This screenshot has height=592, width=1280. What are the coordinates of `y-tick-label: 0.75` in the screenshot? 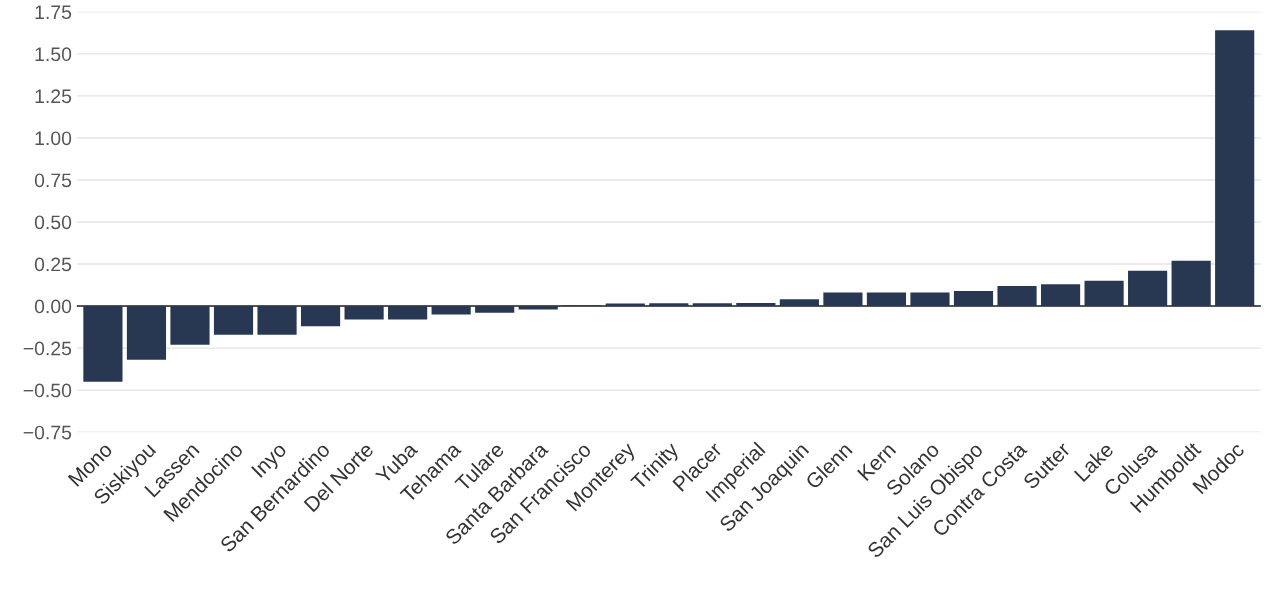 It's located at (53, 180).